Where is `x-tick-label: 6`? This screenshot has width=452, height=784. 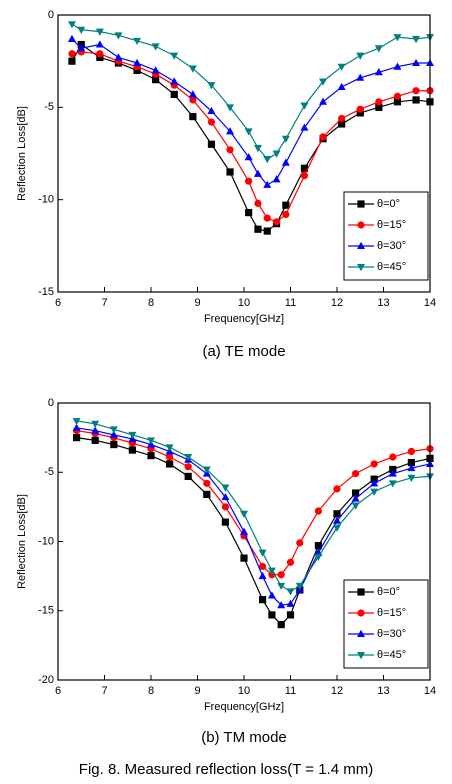
x-tick-label: 6 is located at coordinates (58, 303).